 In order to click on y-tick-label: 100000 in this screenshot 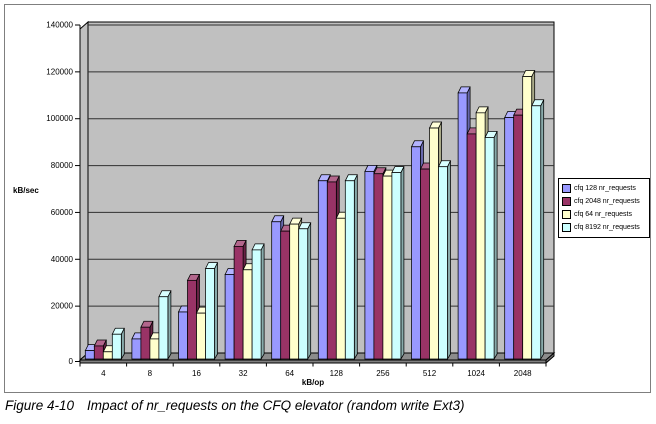, I will do `click(59, 118)`.